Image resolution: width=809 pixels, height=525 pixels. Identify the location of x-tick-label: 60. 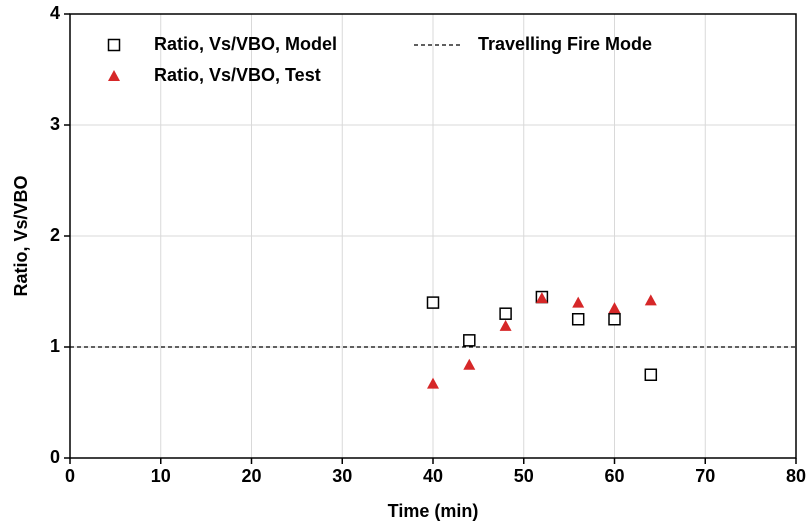
(614, 476).